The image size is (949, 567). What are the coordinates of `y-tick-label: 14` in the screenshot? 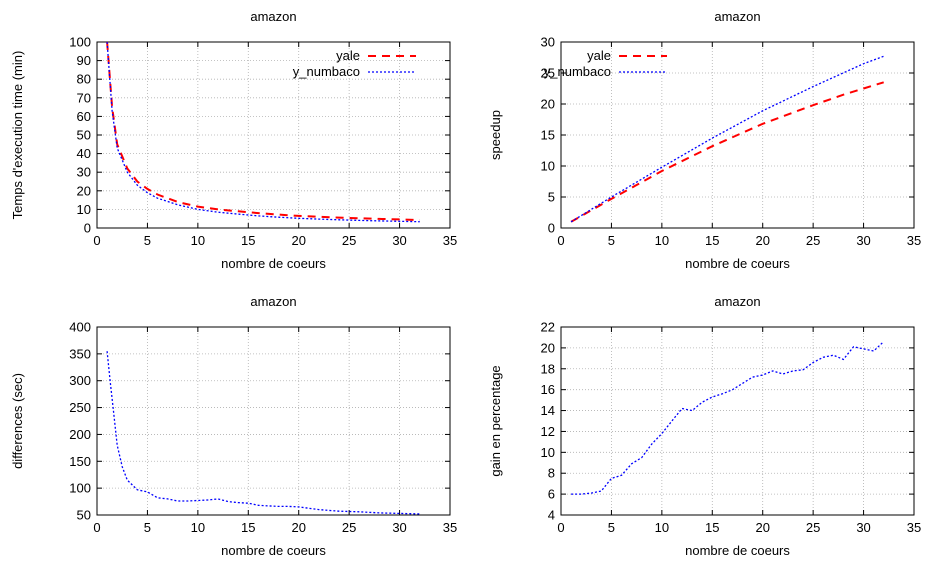 It's located at (548, 410).